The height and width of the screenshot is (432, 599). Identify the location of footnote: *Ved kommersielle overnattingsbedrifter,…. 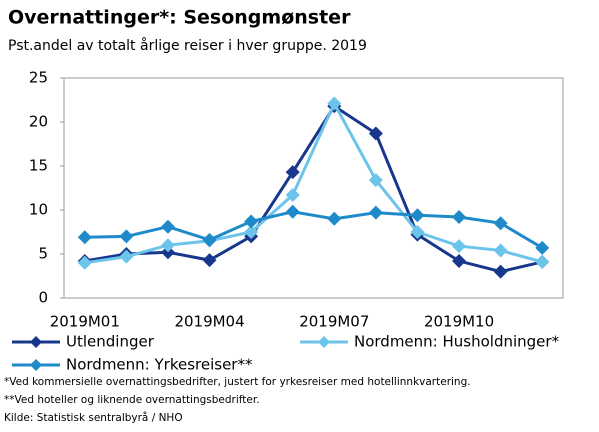
(237, 382).